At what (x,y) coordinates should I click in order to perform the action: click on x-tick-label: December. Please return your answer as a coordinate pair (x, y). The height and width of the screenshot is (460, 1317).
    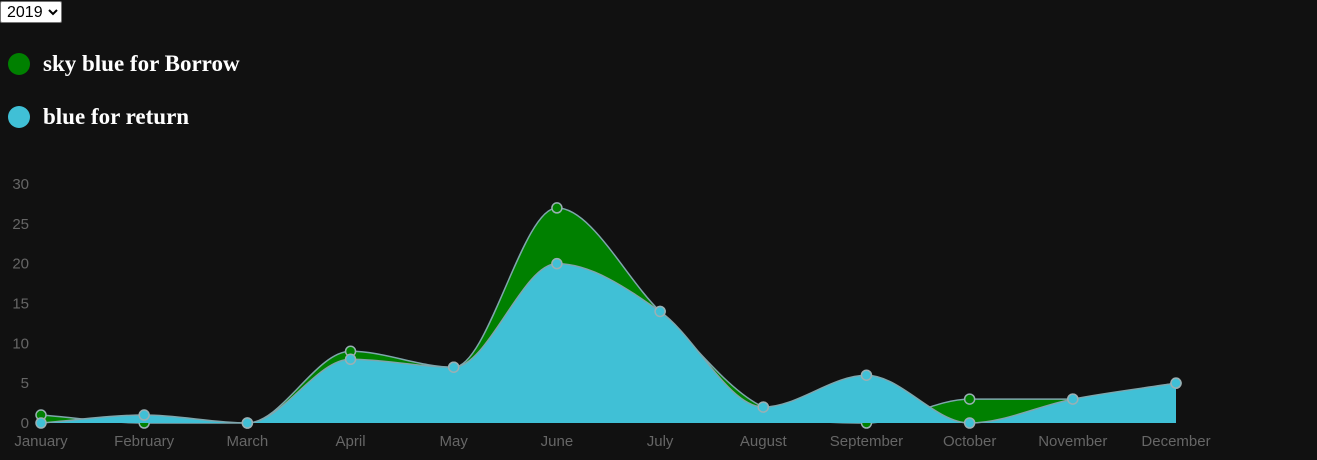
    Looking at the image, I should click on (1175, 441).